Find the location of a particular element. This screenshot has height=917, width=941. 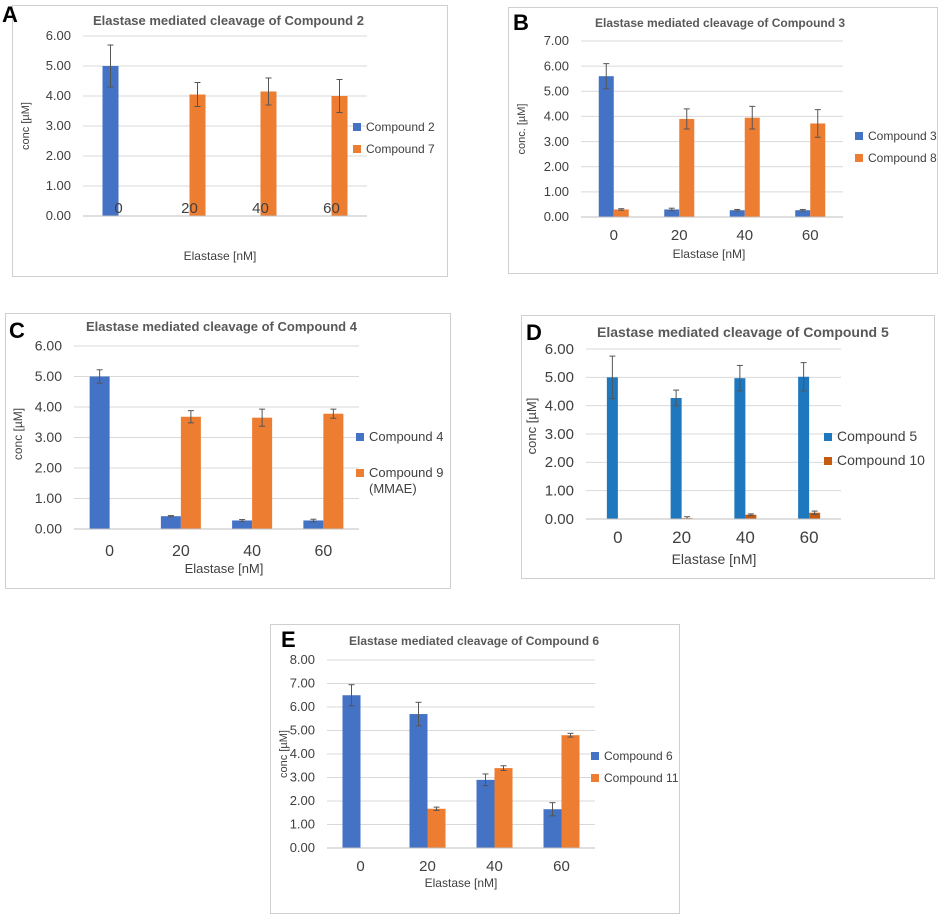

legend-label: Compound 8 is located at coordinates (902, 158).